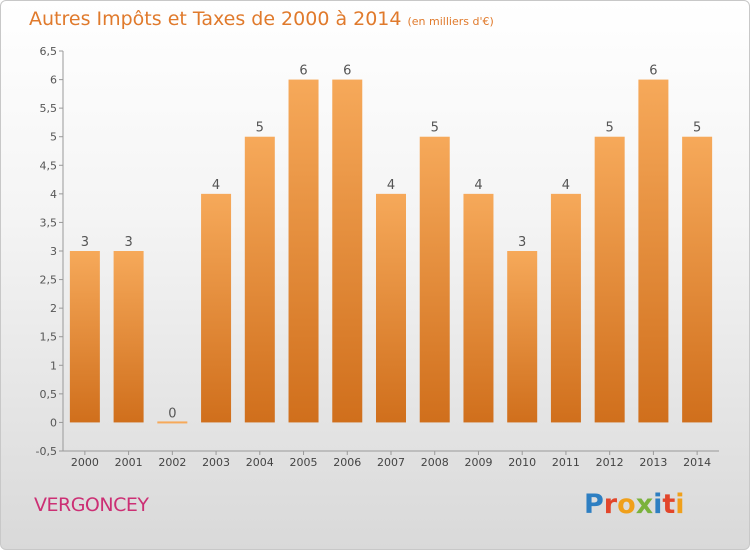 The width and height of the screenshot is (750, 550). I want to click on y-tick-label: 4,5, so click(49, 165).